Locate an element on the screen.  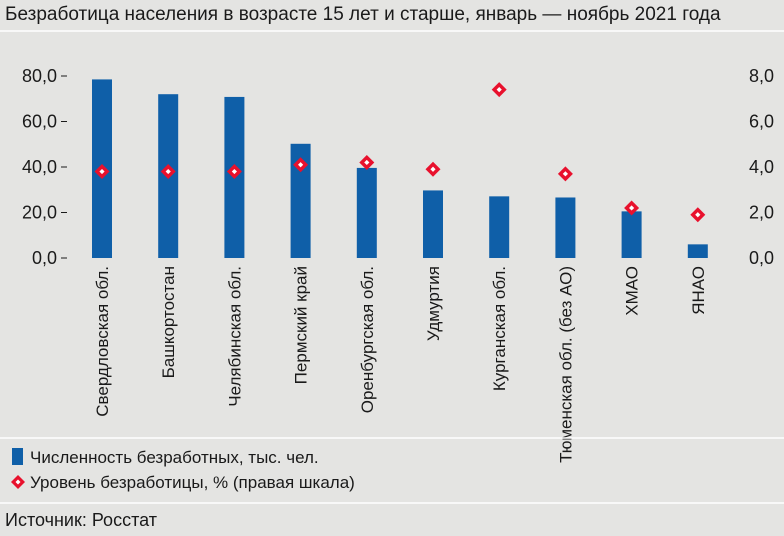
source-note: Источник: Росстат is located at coordinates (81, 520).